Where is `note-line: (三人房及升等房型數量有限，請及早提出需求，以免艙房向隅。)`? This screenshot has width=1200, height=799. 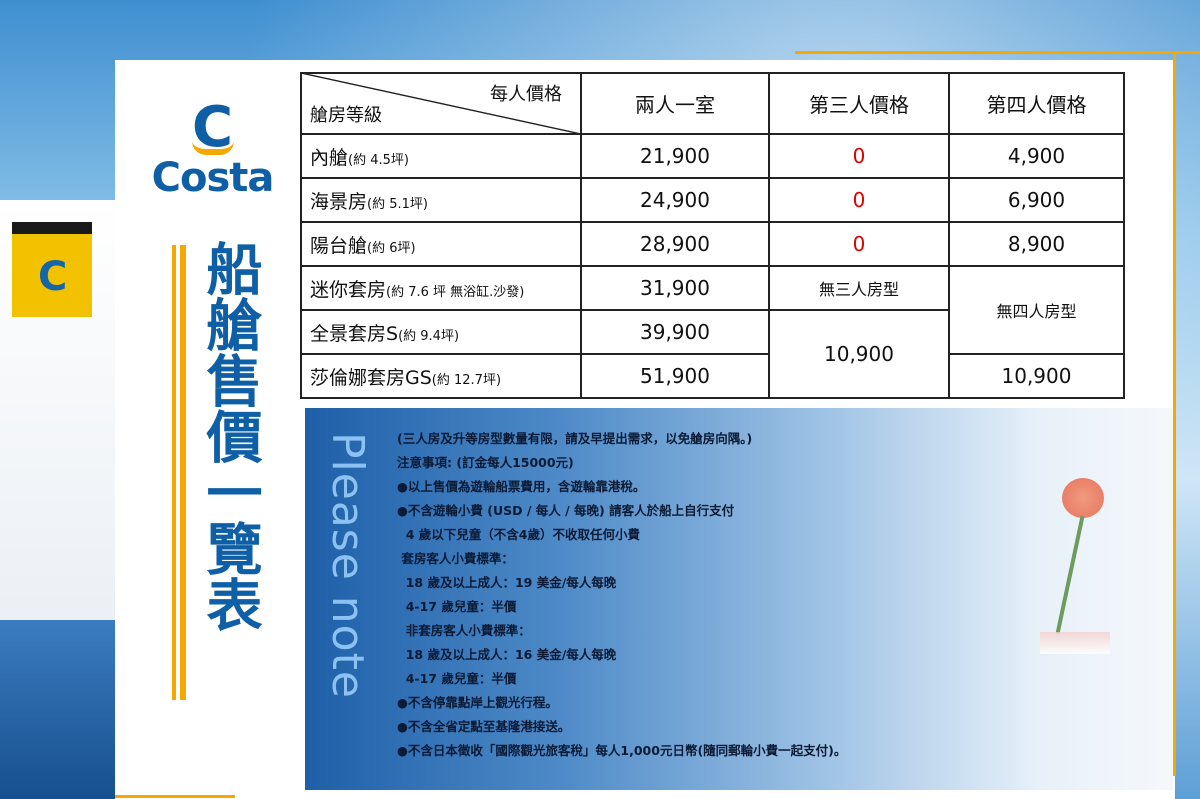
note-line: (三人房及升等房型數量有限，請及早提出需求，以免艙房向隅。) is located at coordinates (575, 438).